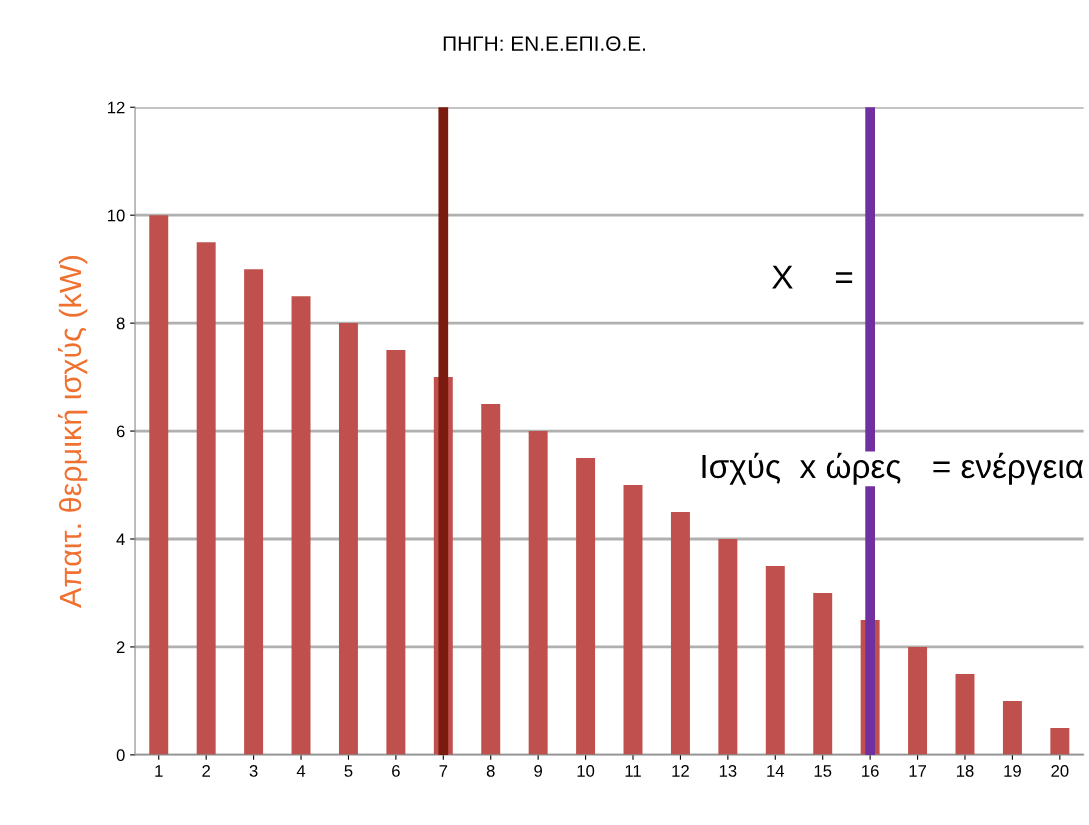  What do you see at coordinates (801, 468) in the screenshot?
I see `annotation: Ισχύς x ώρες` at bounding box center [801, 468].